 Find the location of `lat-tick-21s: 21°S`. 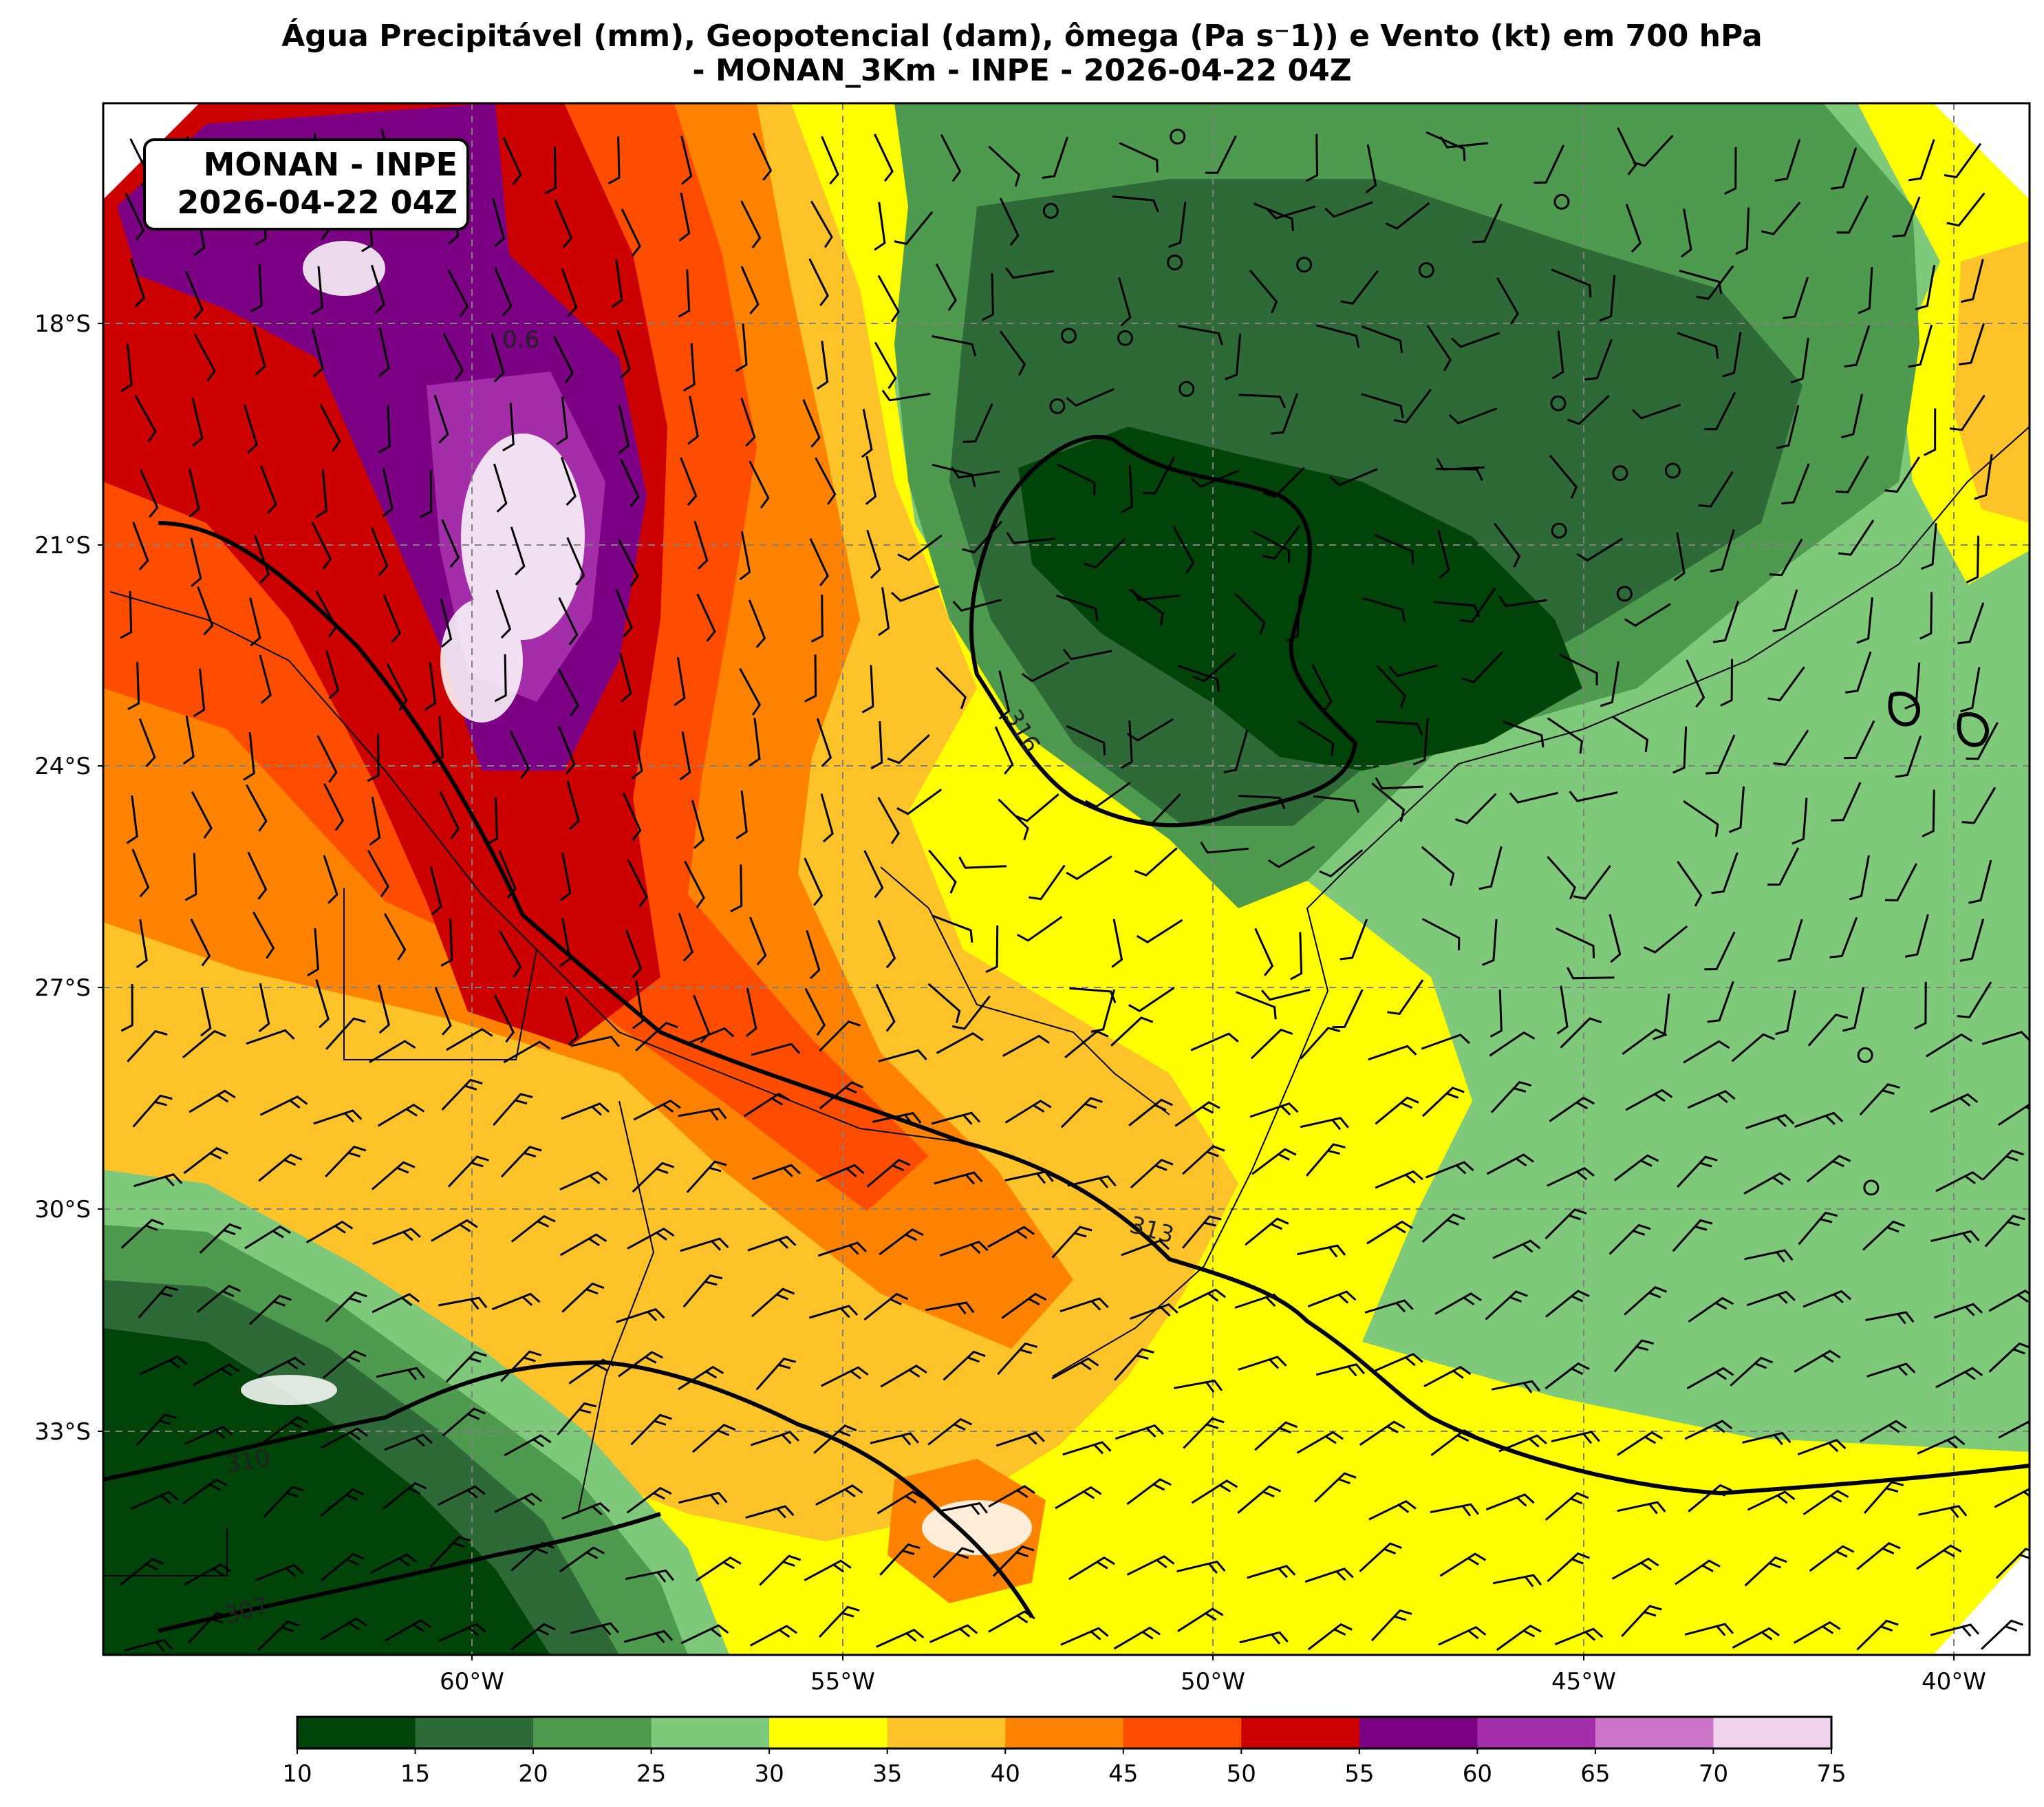

lat-tick-21s: 21°S is located at coordinates (62, 545).